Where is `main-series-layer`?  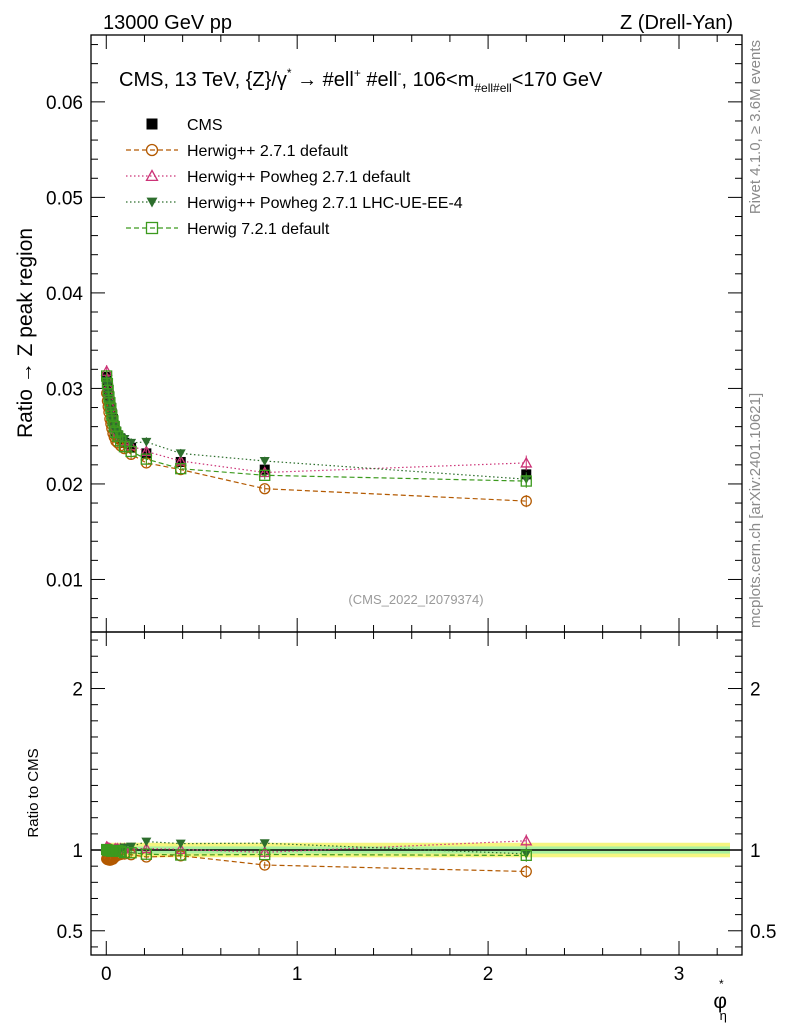
main-series-layer is located at coordinates (316, 436).